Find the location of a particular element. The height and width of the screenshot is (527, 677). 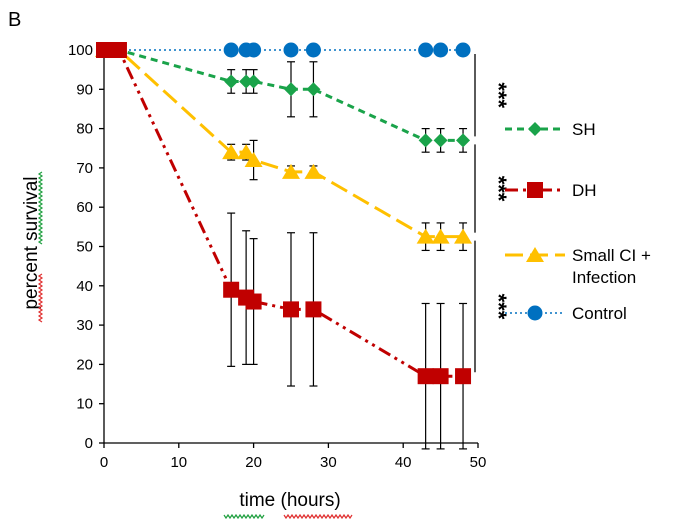

legend-item: Control is located at coordinates (566, 313).